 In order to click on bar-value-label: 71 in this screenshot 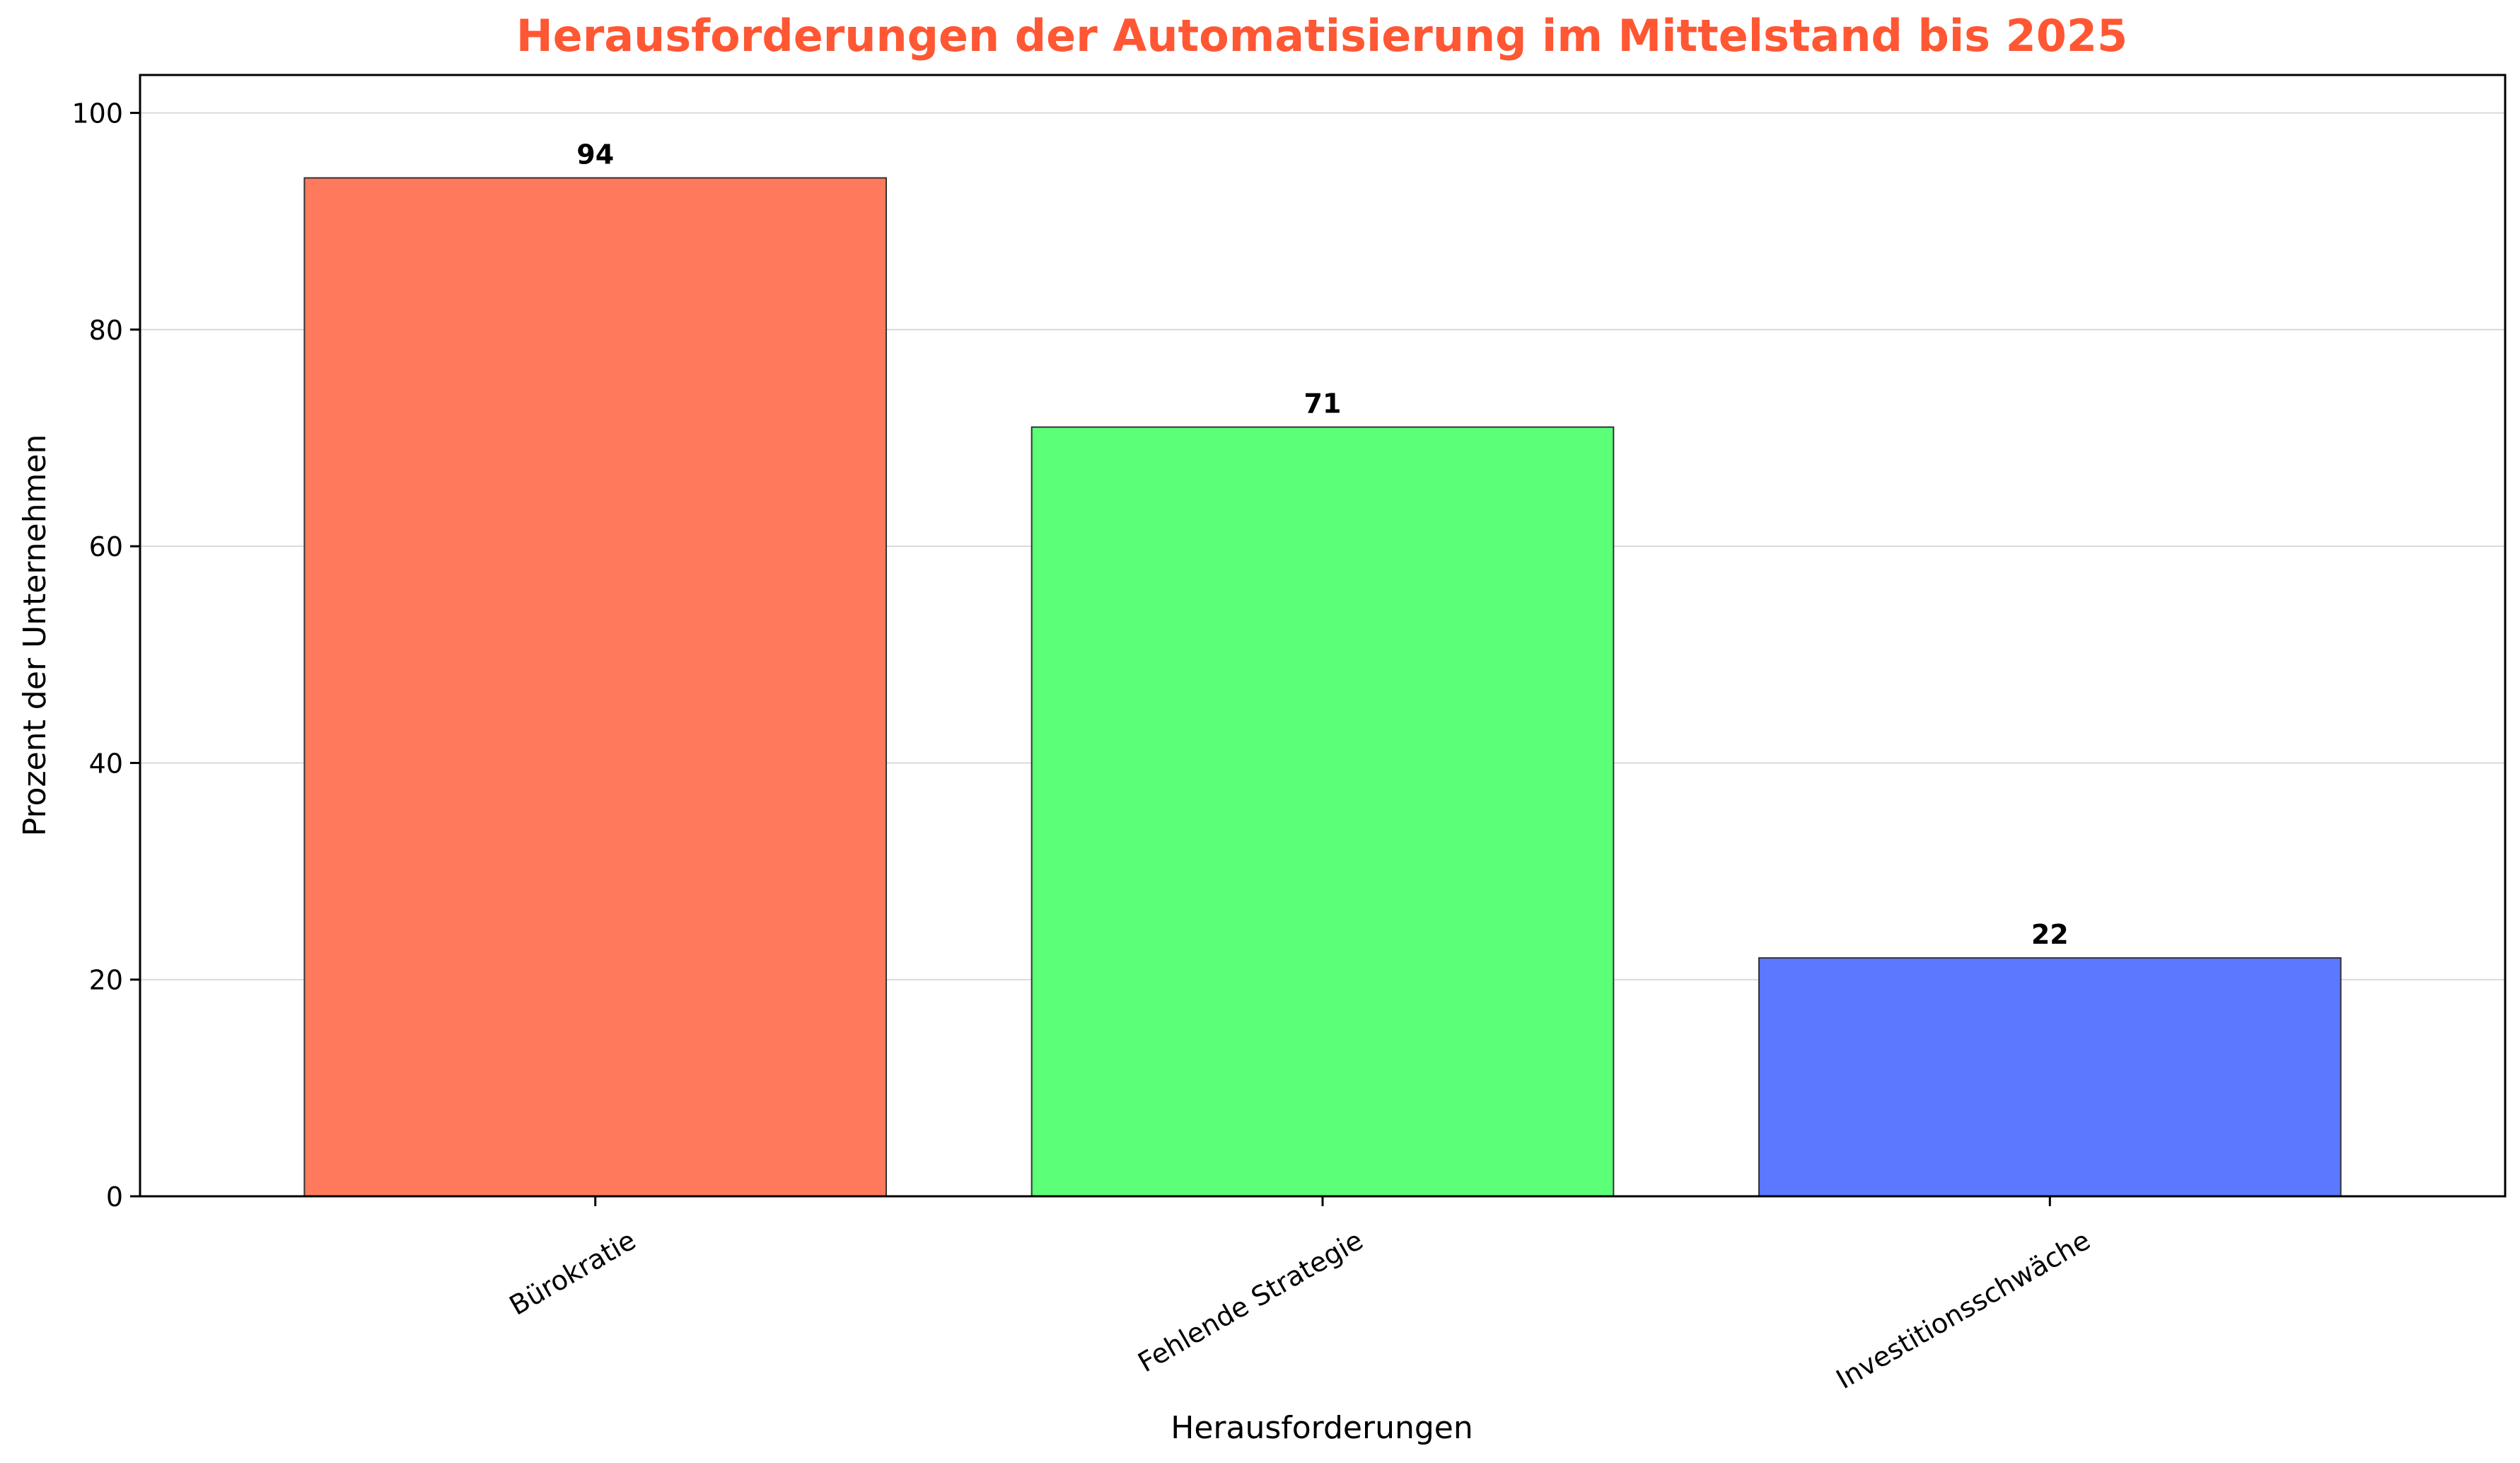, I will do `click(1323, 404)`.